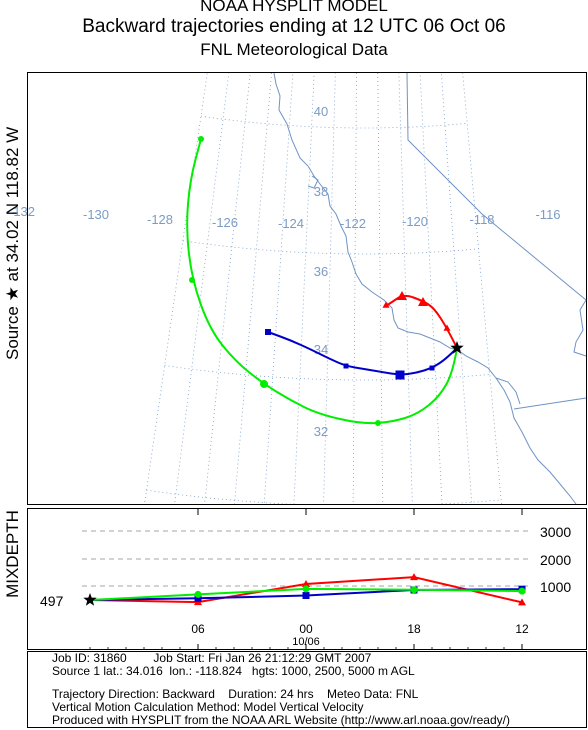  What do you see at coordinates (294, 7) in the screenshot?
I see `model-title: NOAA HYSPLIT MODEL` at bounding box center [294, 7].